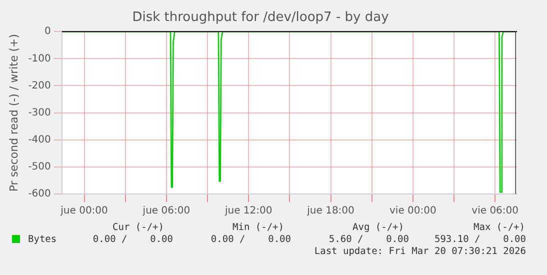 The image size is (547, 275). Describe the element at coordinates (248, 211) in the screenshot. I see `x-tick-label: jue 12:00` at that location.